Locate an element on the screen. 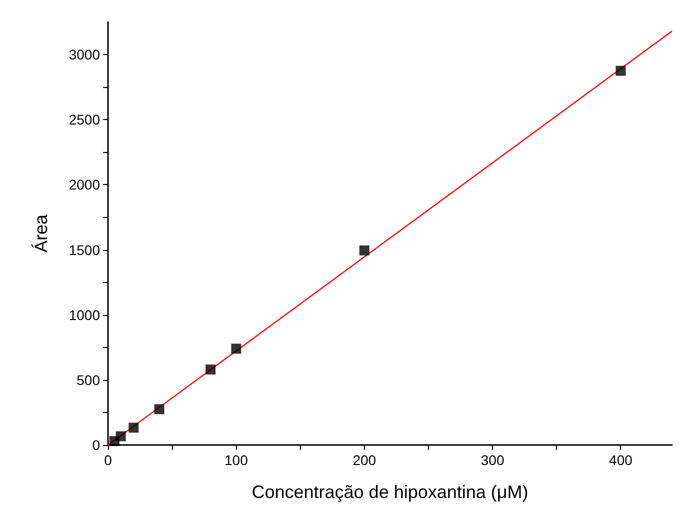  y-tick-label: 3000 is located at coordinates (84, 54).